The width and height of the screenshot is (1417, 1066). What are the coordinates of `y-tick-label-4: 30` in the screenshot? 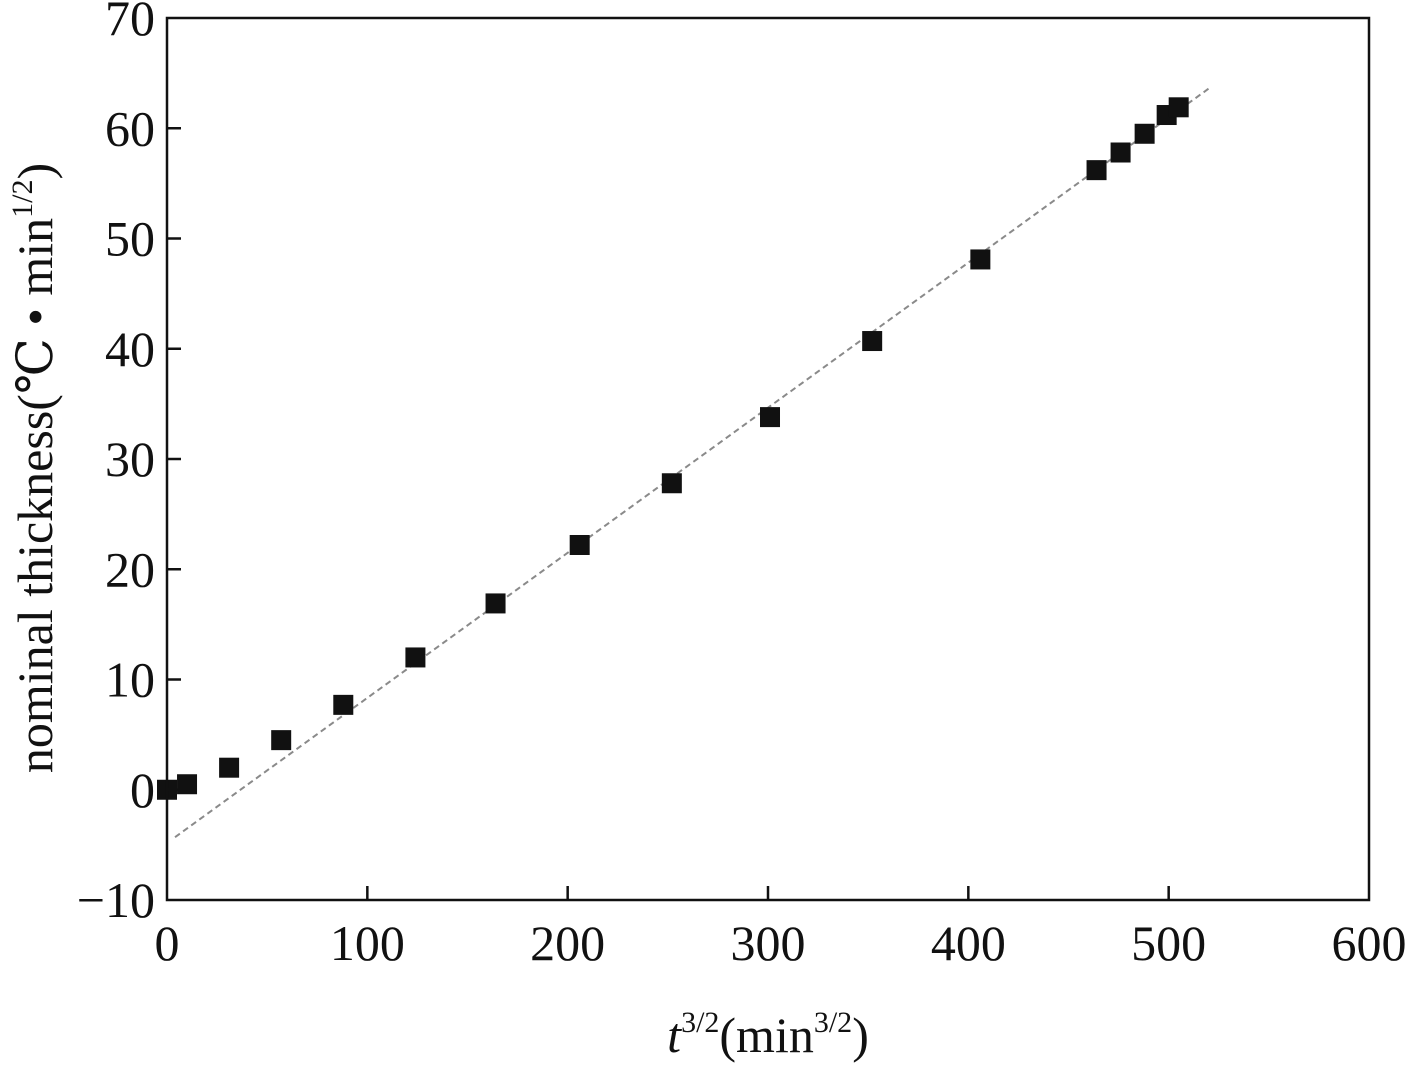 It's located at (130, 459).